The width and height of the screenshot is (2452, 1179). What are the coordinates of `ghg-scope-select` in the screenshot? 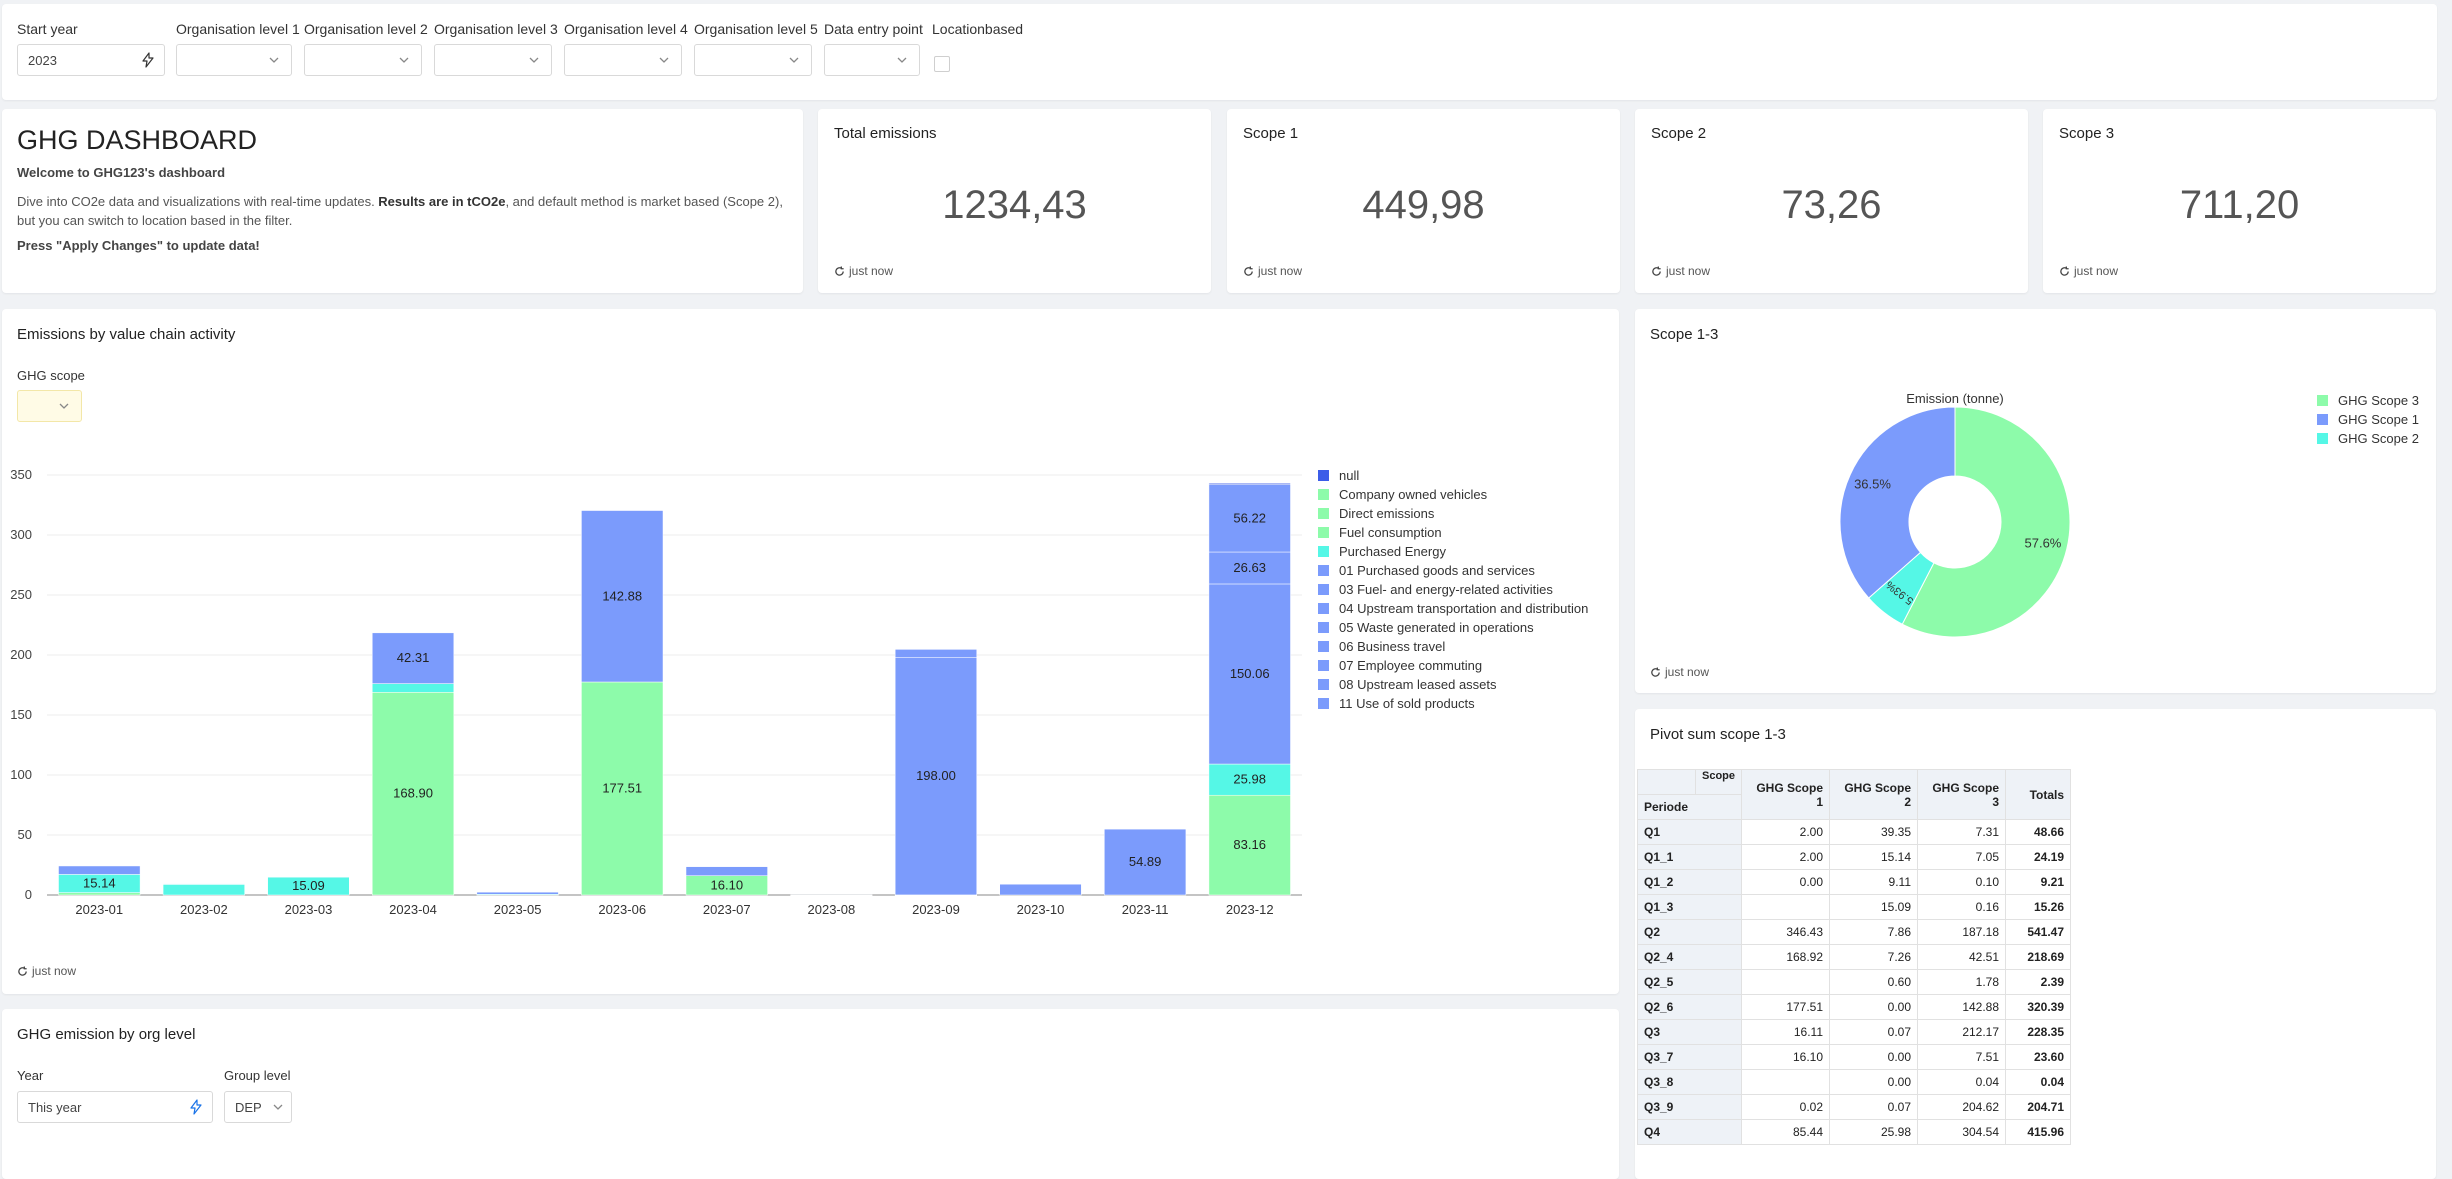 It's located at (49, 406).